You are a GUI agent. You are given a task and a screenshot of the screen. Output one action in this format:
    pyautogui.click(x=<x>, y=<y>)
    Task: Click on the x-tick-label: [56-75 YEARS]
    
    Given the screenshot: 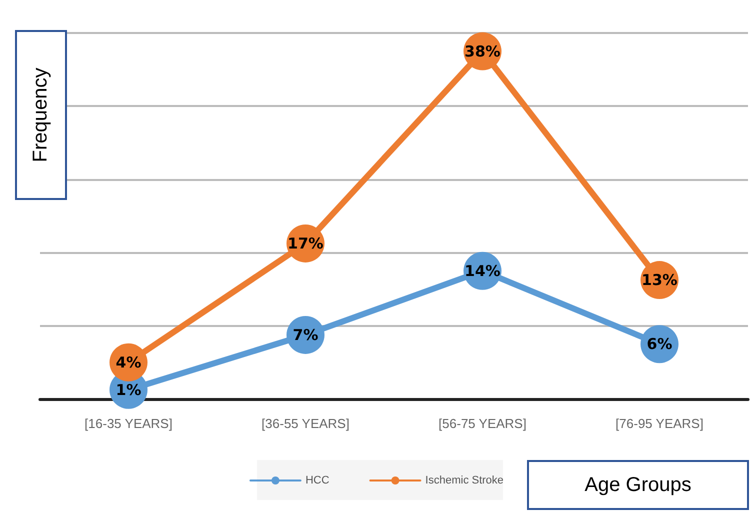 What is the action you would take?
    pyautogui.click(x=482, y=423)
    